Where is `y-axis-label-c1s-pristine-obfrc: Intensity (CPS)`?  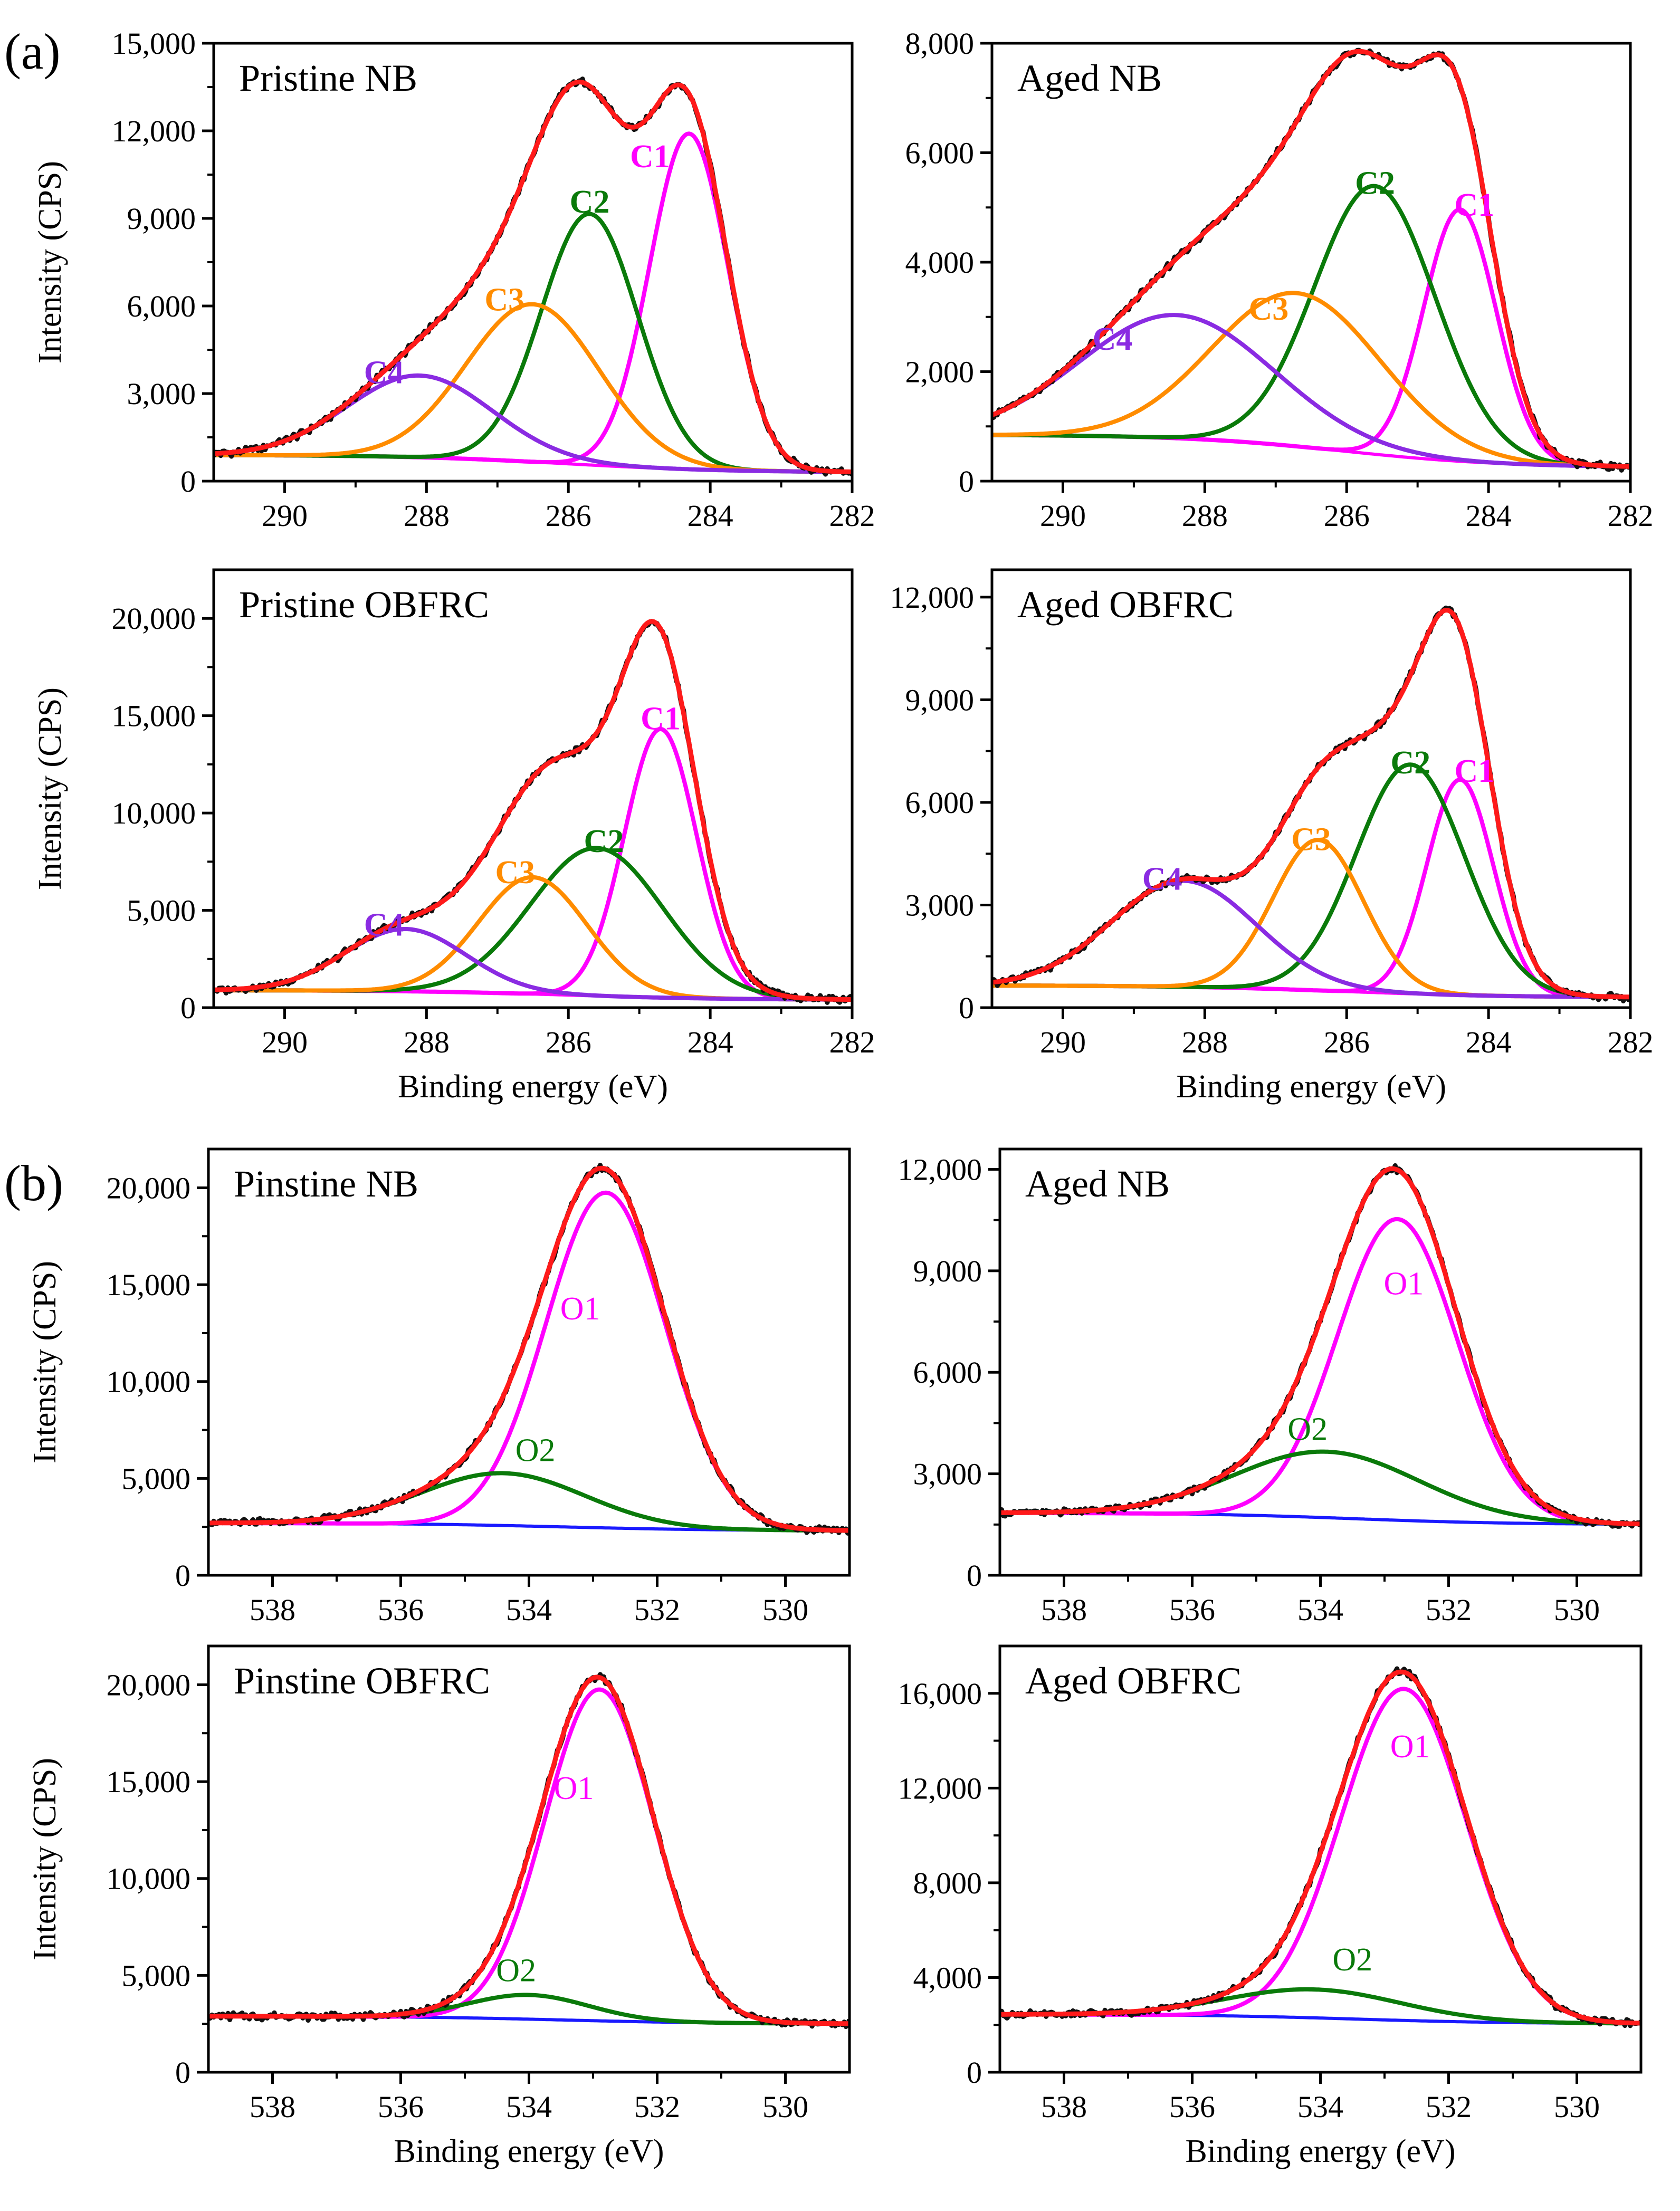
y-axis-label-c1s-pristine-obfrc: Intensity (CPS) is located at coordinates (50, 788).